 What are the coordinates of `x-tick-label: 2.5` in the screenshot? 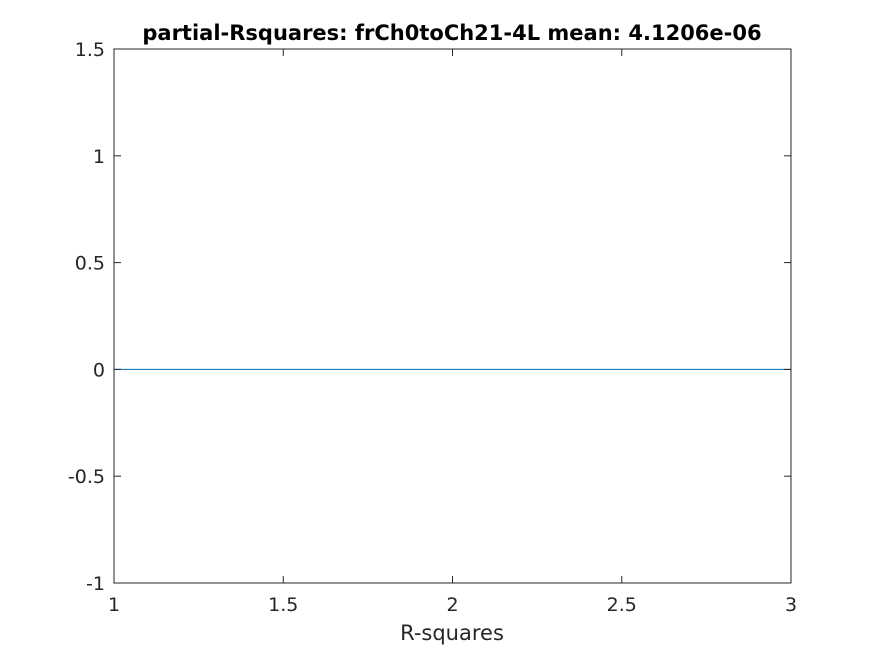 It's located at (622, 605).